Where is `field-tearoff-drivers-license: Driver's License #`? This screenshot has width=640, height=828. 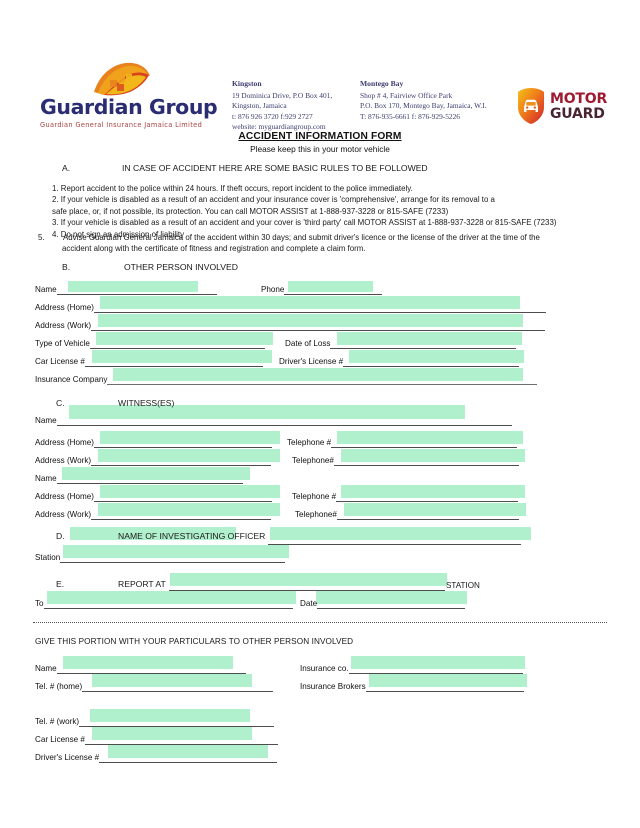 field-tearoff-drivers-license: Driver's License # is located at coordinates (156, 757).